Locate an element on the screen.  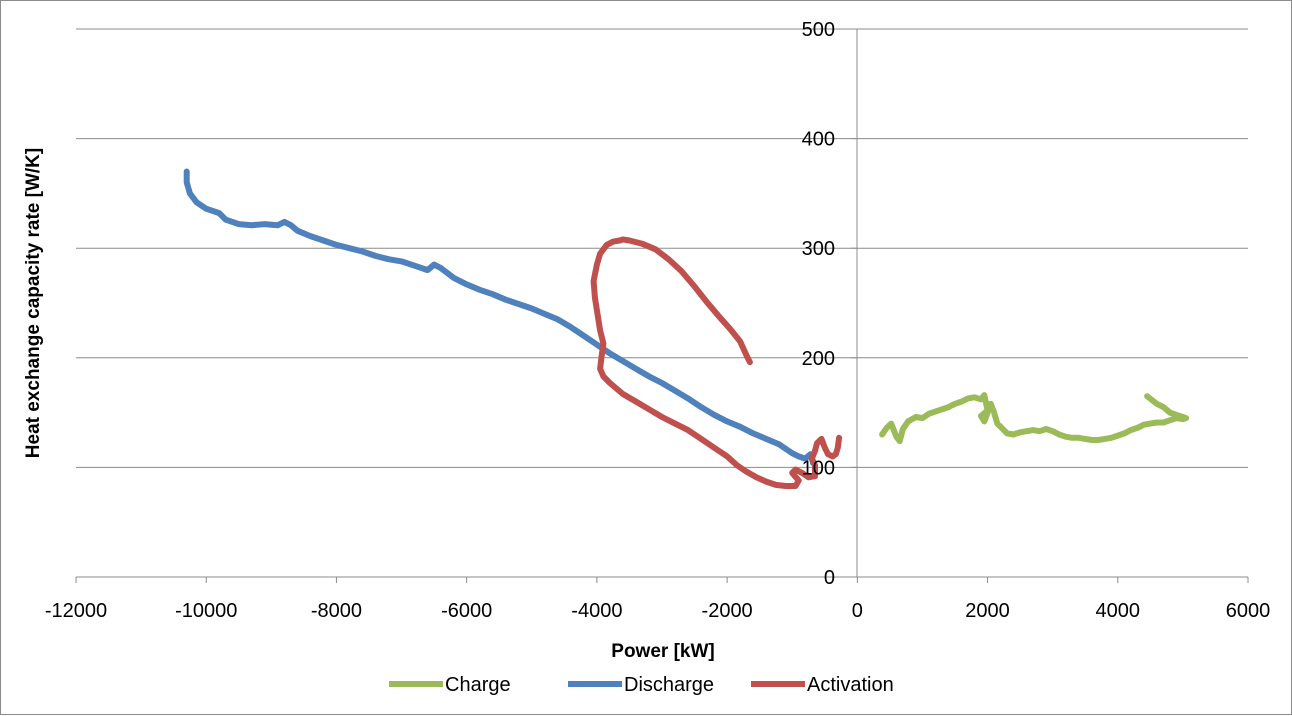
x-tick-label: 2000 is located at coordinates (987, 611).